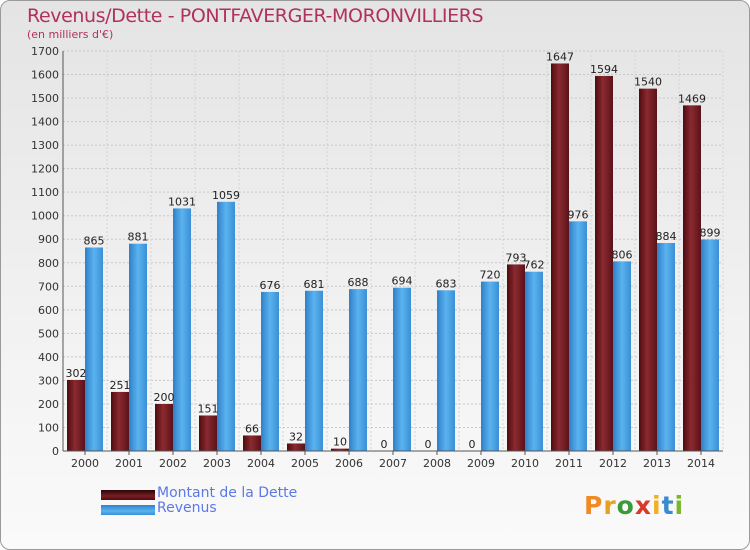  What do you see at coordinates (560, 257) in the screenshot?
I see `bar-dette-2011` at bounding box center [560, 257].